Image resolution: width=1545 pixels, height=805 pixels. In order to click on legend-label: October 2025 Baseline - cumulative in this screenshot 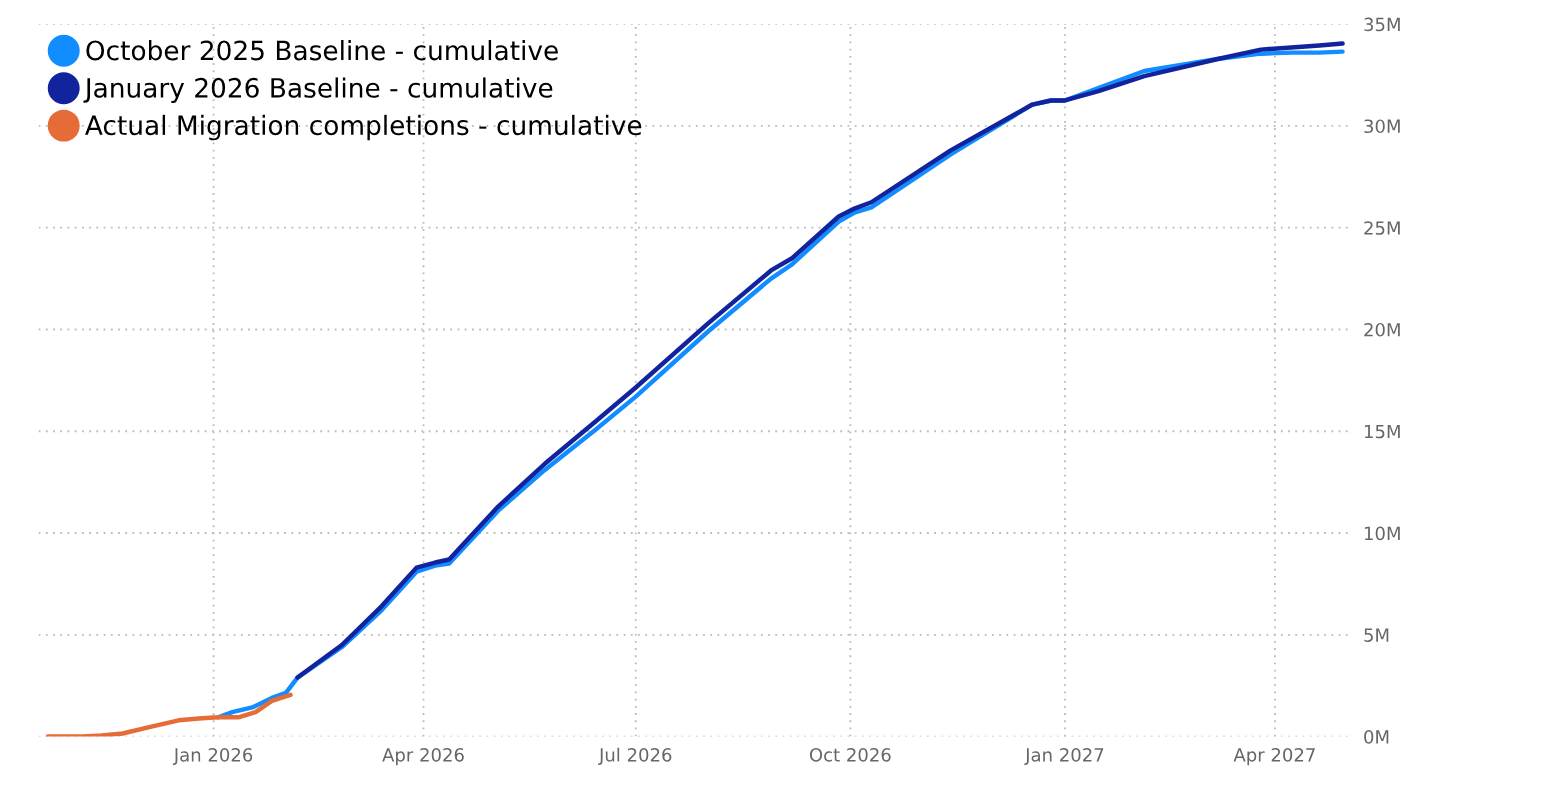, I will do `click(322, 50)`.